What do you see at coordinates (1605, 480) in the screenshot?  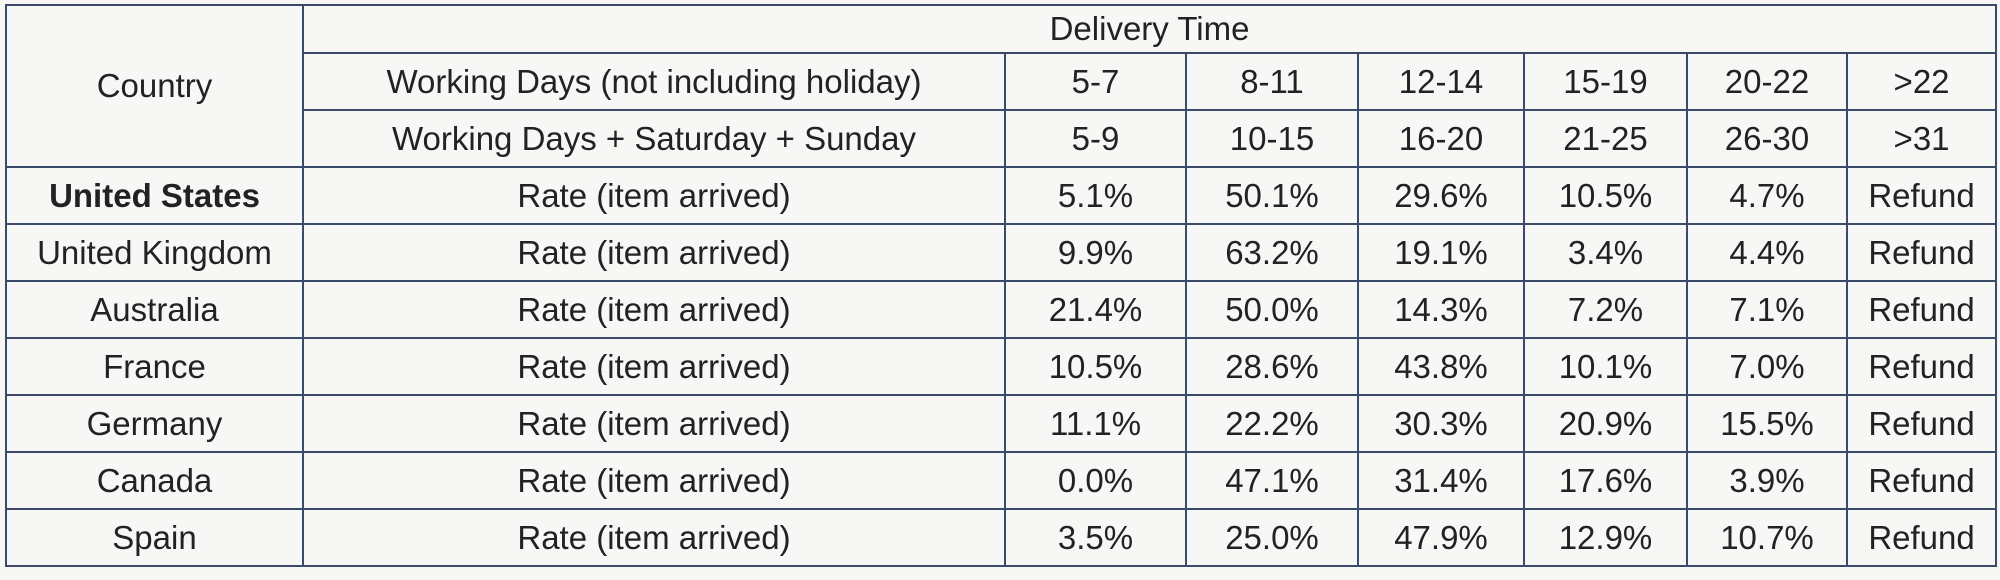 I see `rate-cell: 17.6%` at bounding box center [1605, 480].